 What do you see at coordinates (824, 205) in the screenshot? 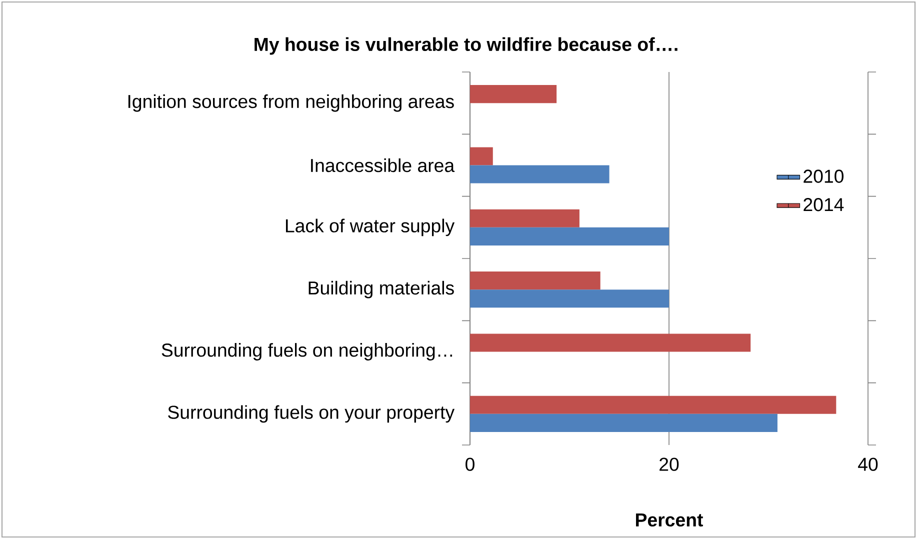
I see `legend-label: 2014` at bounding box center [824, 205].